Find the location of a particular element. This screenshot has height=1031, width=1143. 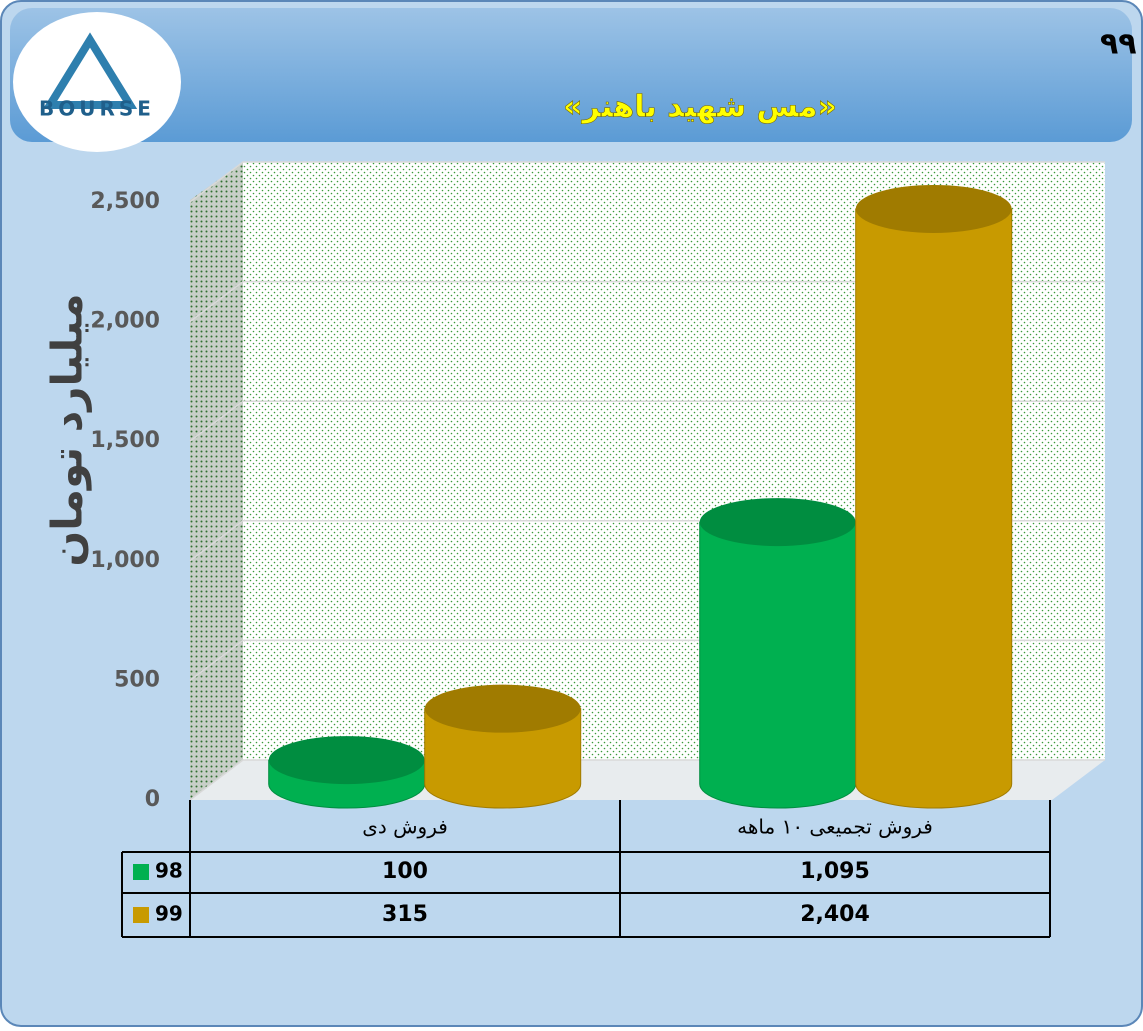

data-label: 100 is located at coordinates (405, 871).